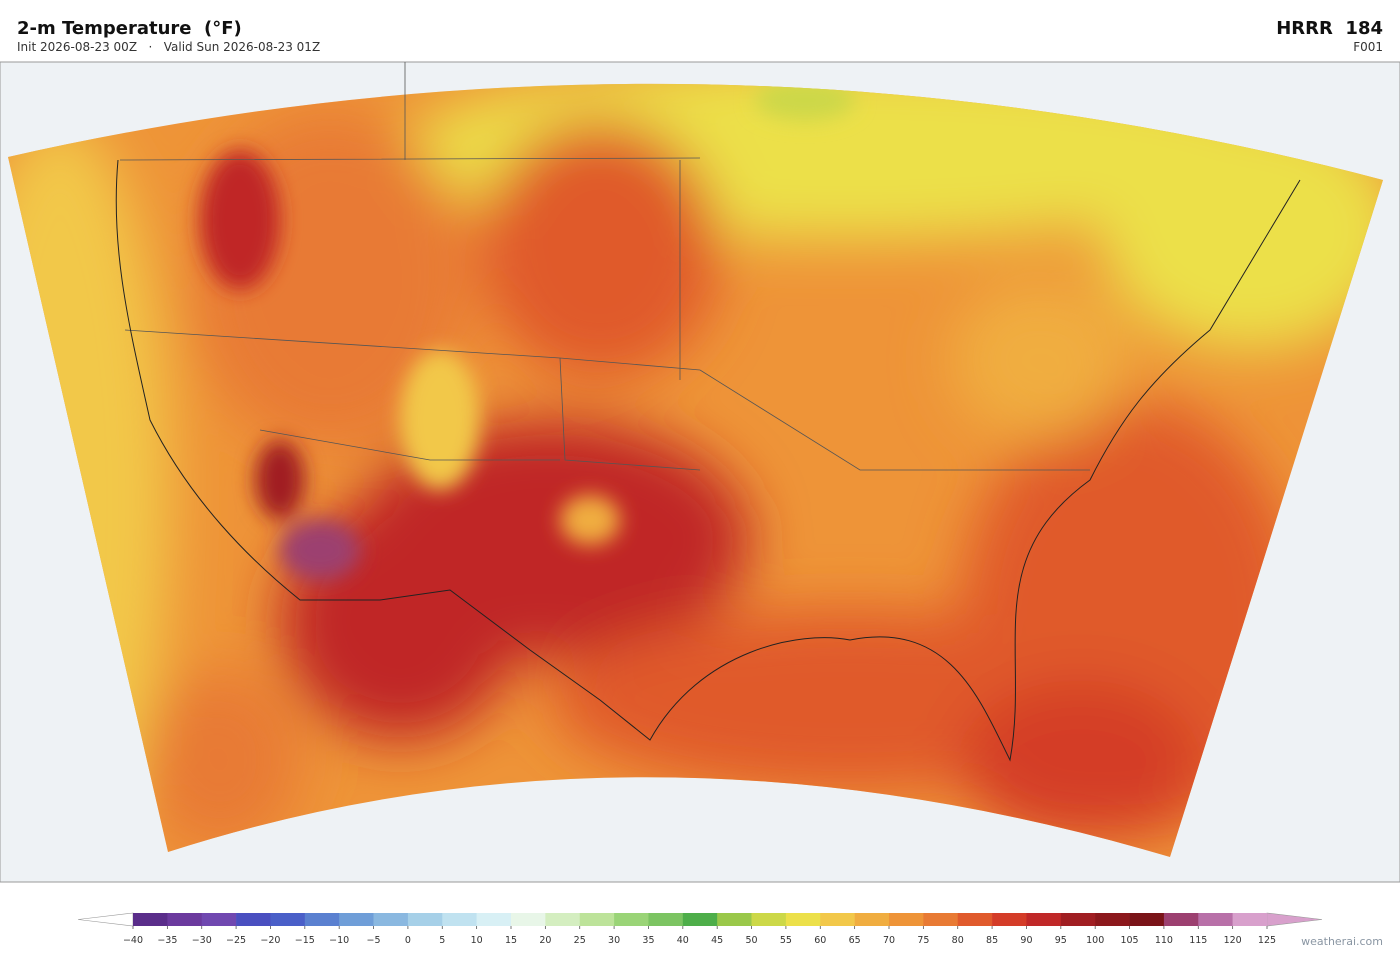 The image size is (1400, 956). Describe the element at coordinates (236, 940) in the screenshot. I see `colorbar-tick-label: −25` at that location.